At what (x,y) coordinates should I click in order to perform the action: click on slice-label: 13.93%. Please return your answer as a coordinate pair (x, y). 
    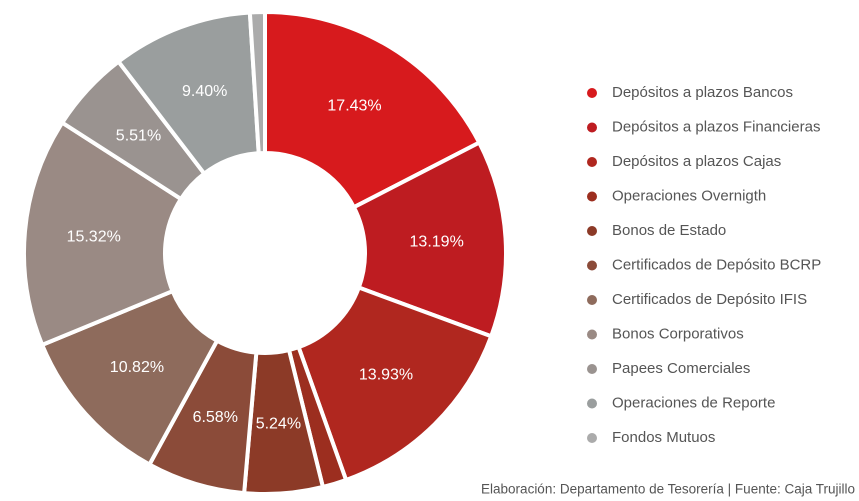
    Looking at the image, I should click on (386, 374).